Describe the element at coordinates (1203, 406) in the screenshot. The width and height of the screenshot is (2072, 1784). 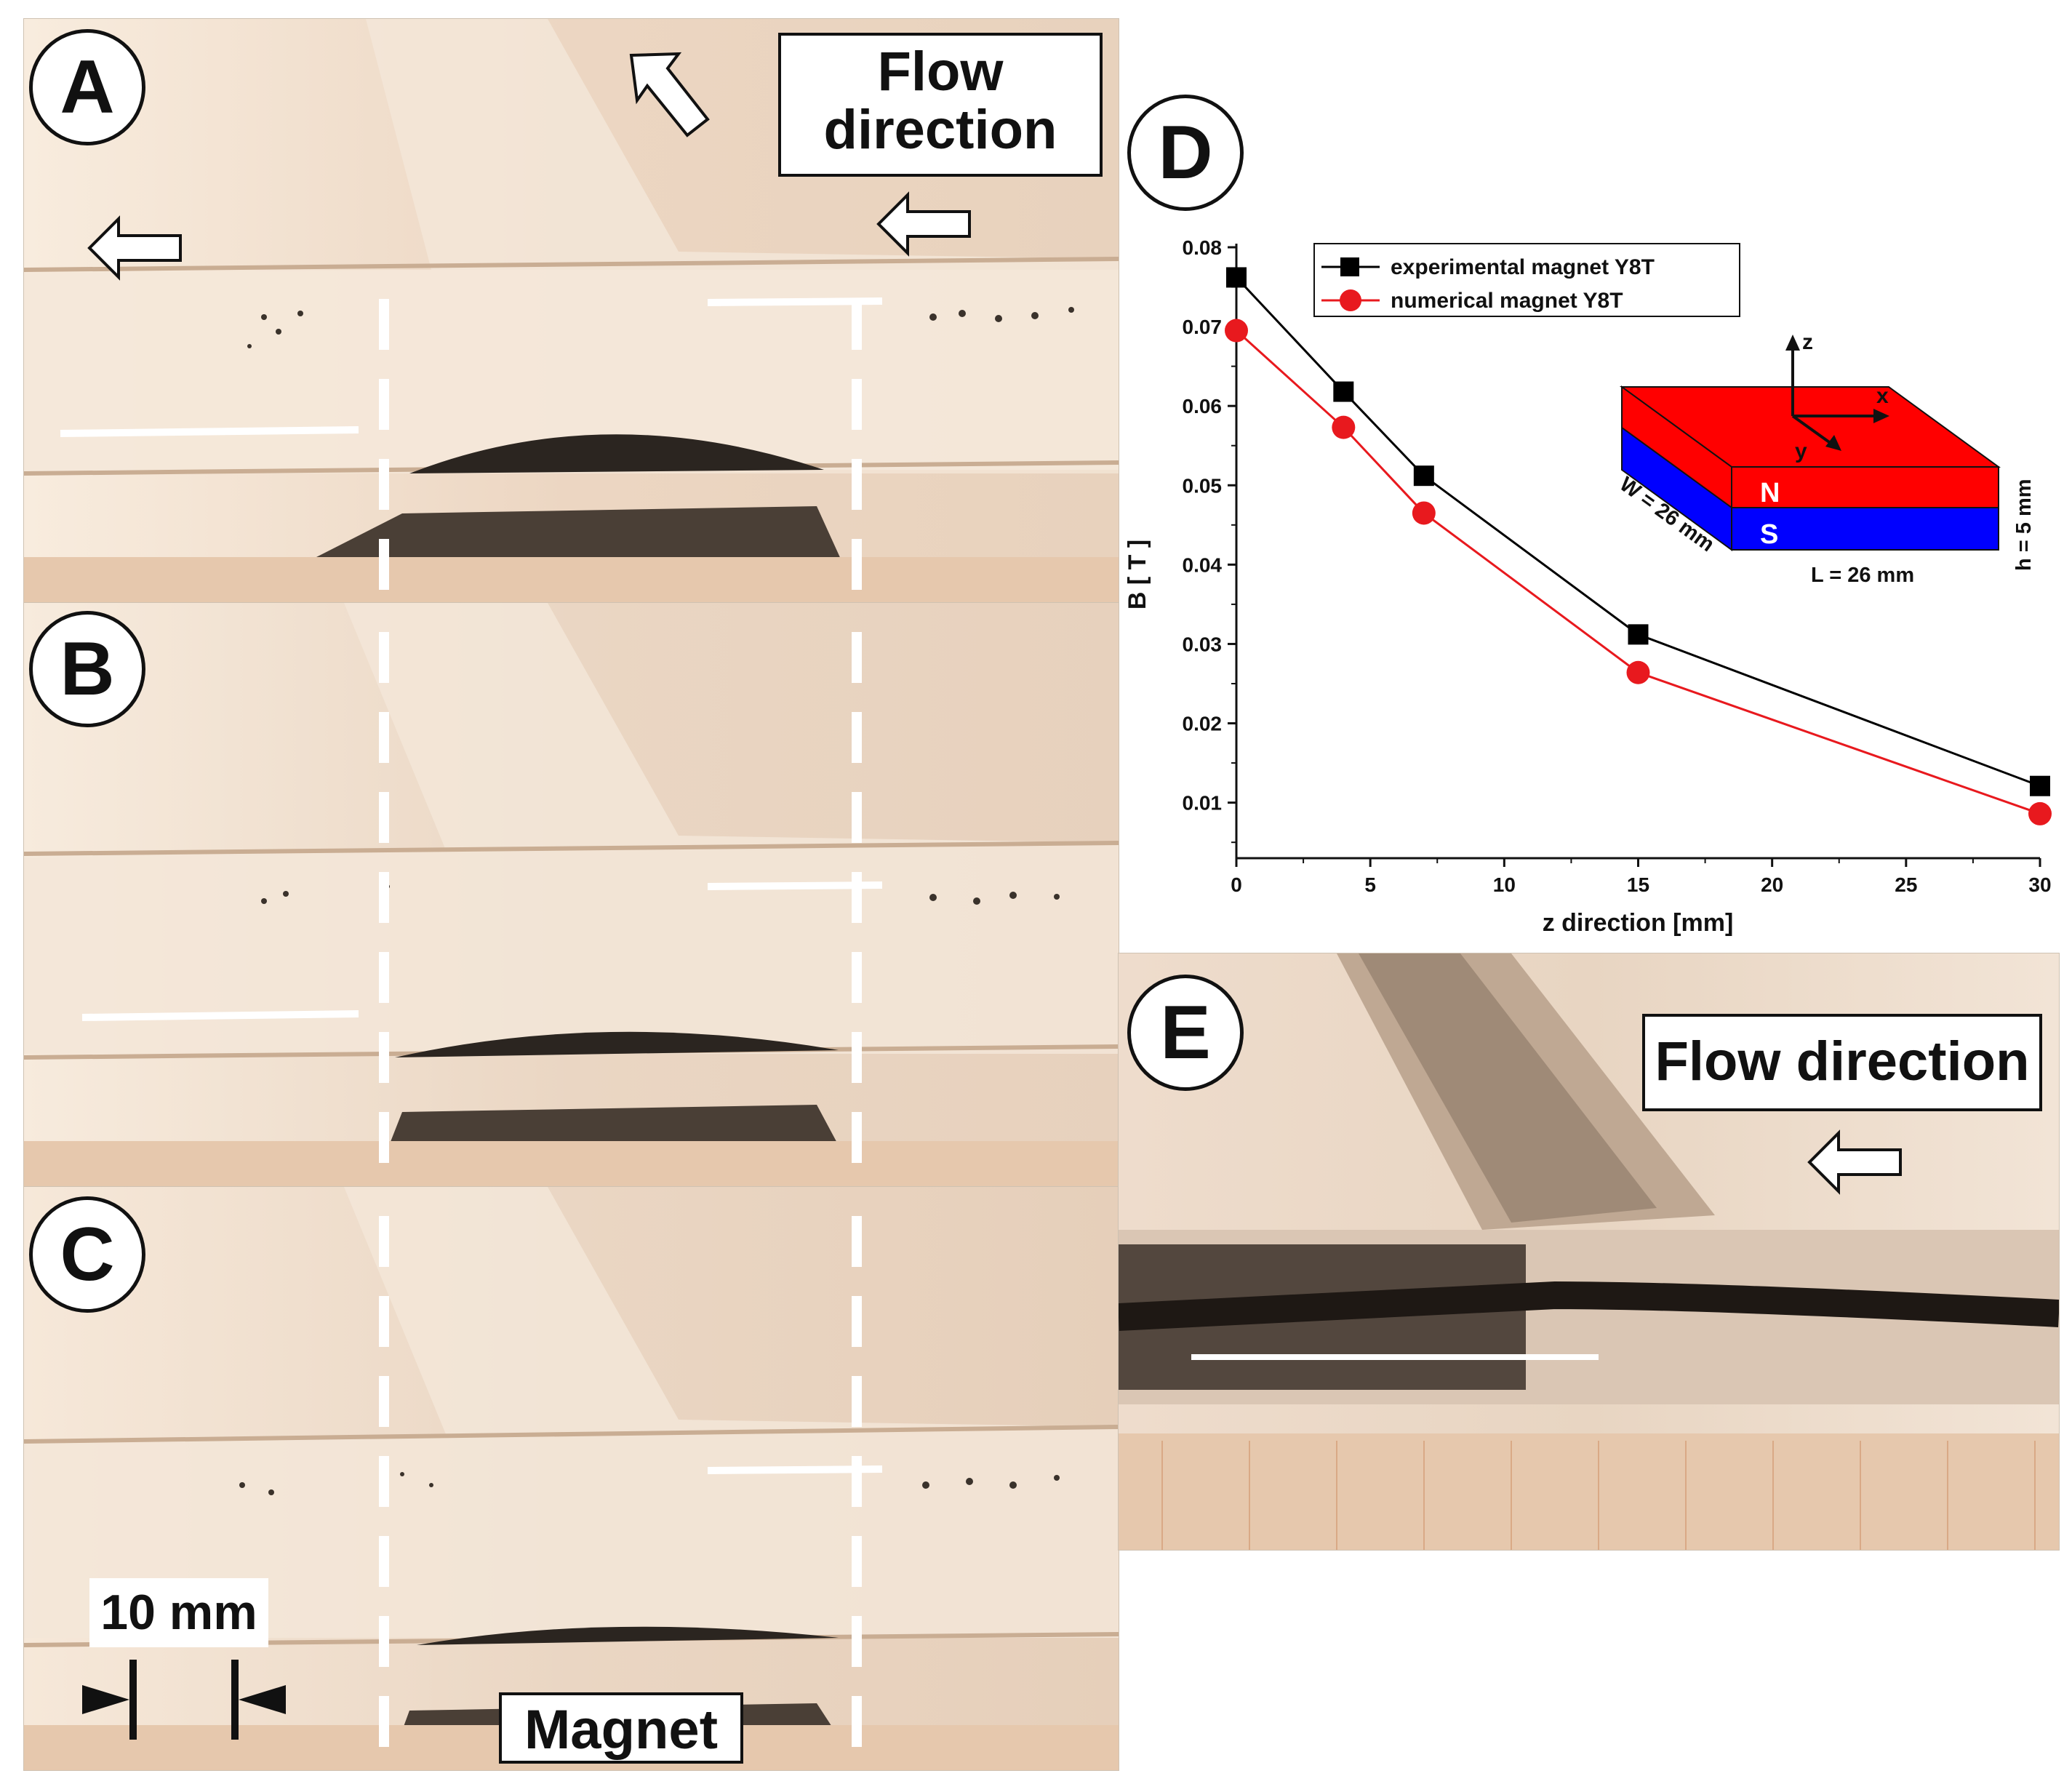
I see `y-tick-label: 0.06` at that location.